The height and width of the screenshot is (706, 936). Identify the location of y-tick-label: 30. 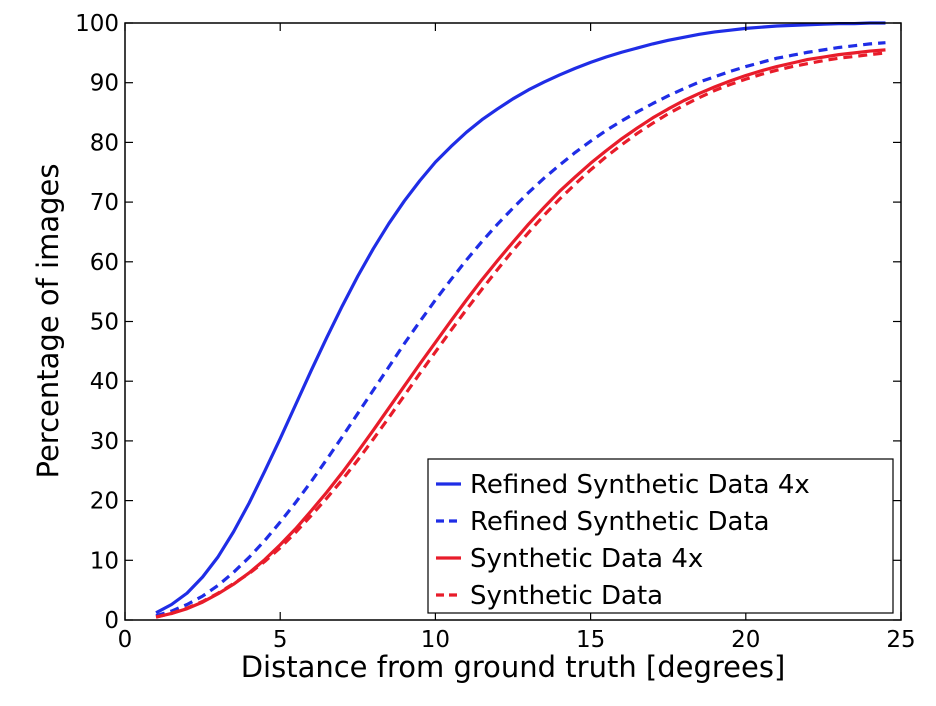
(104, 442).